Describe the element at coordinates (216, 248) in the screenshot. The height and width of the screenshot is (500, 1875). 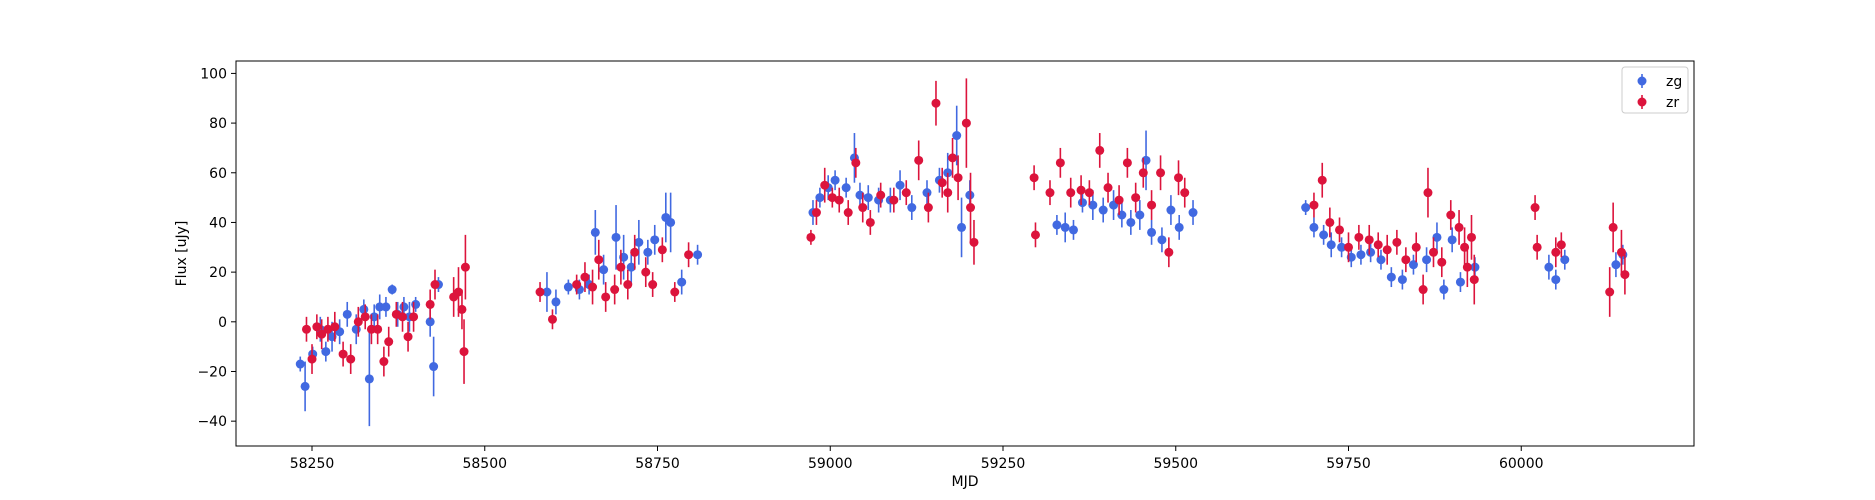
I see `y-axis-ticks: −40 −20 0 20 40 60 80 100` at that location.